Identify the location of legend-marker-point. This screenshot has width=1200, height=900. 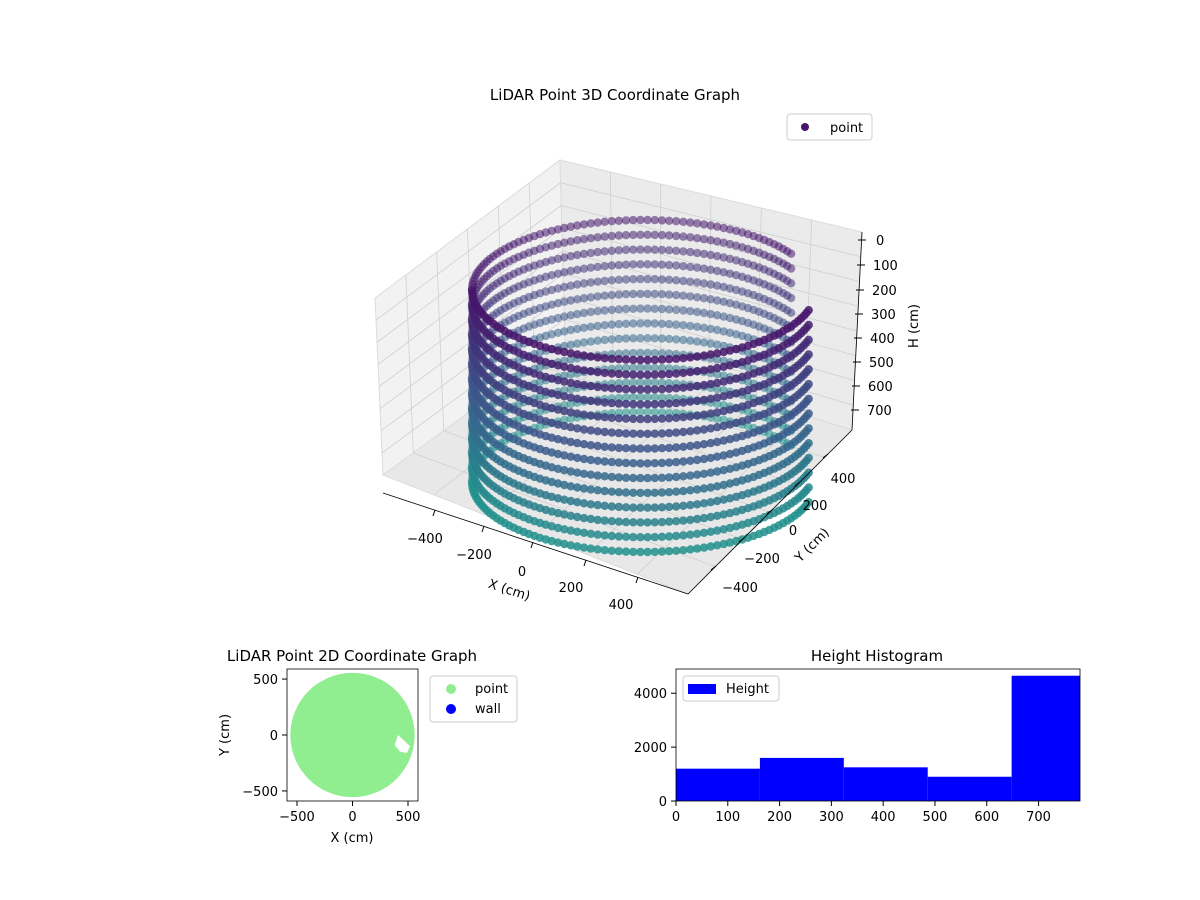
(805, 127).